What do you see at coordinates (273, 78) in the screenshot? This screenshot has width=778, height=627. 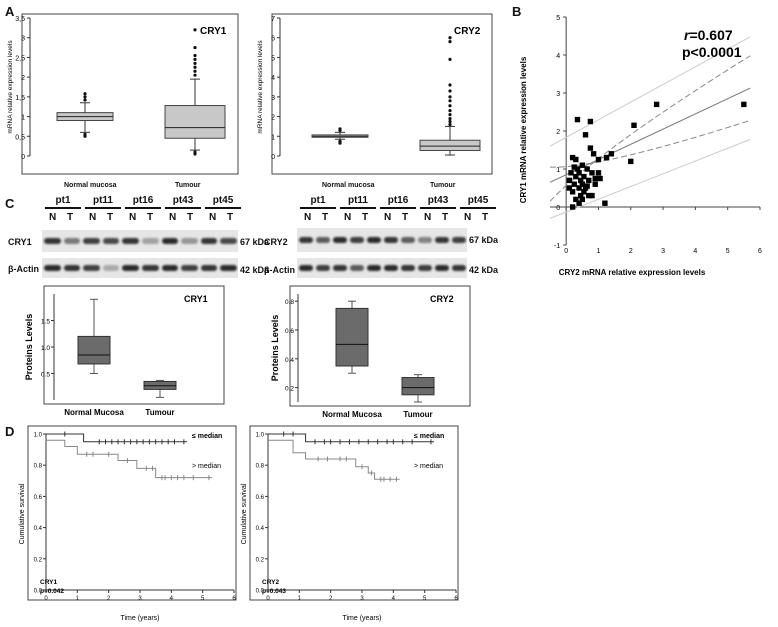 I see `y-tick-label: 4` at bounding box center [273, 78].